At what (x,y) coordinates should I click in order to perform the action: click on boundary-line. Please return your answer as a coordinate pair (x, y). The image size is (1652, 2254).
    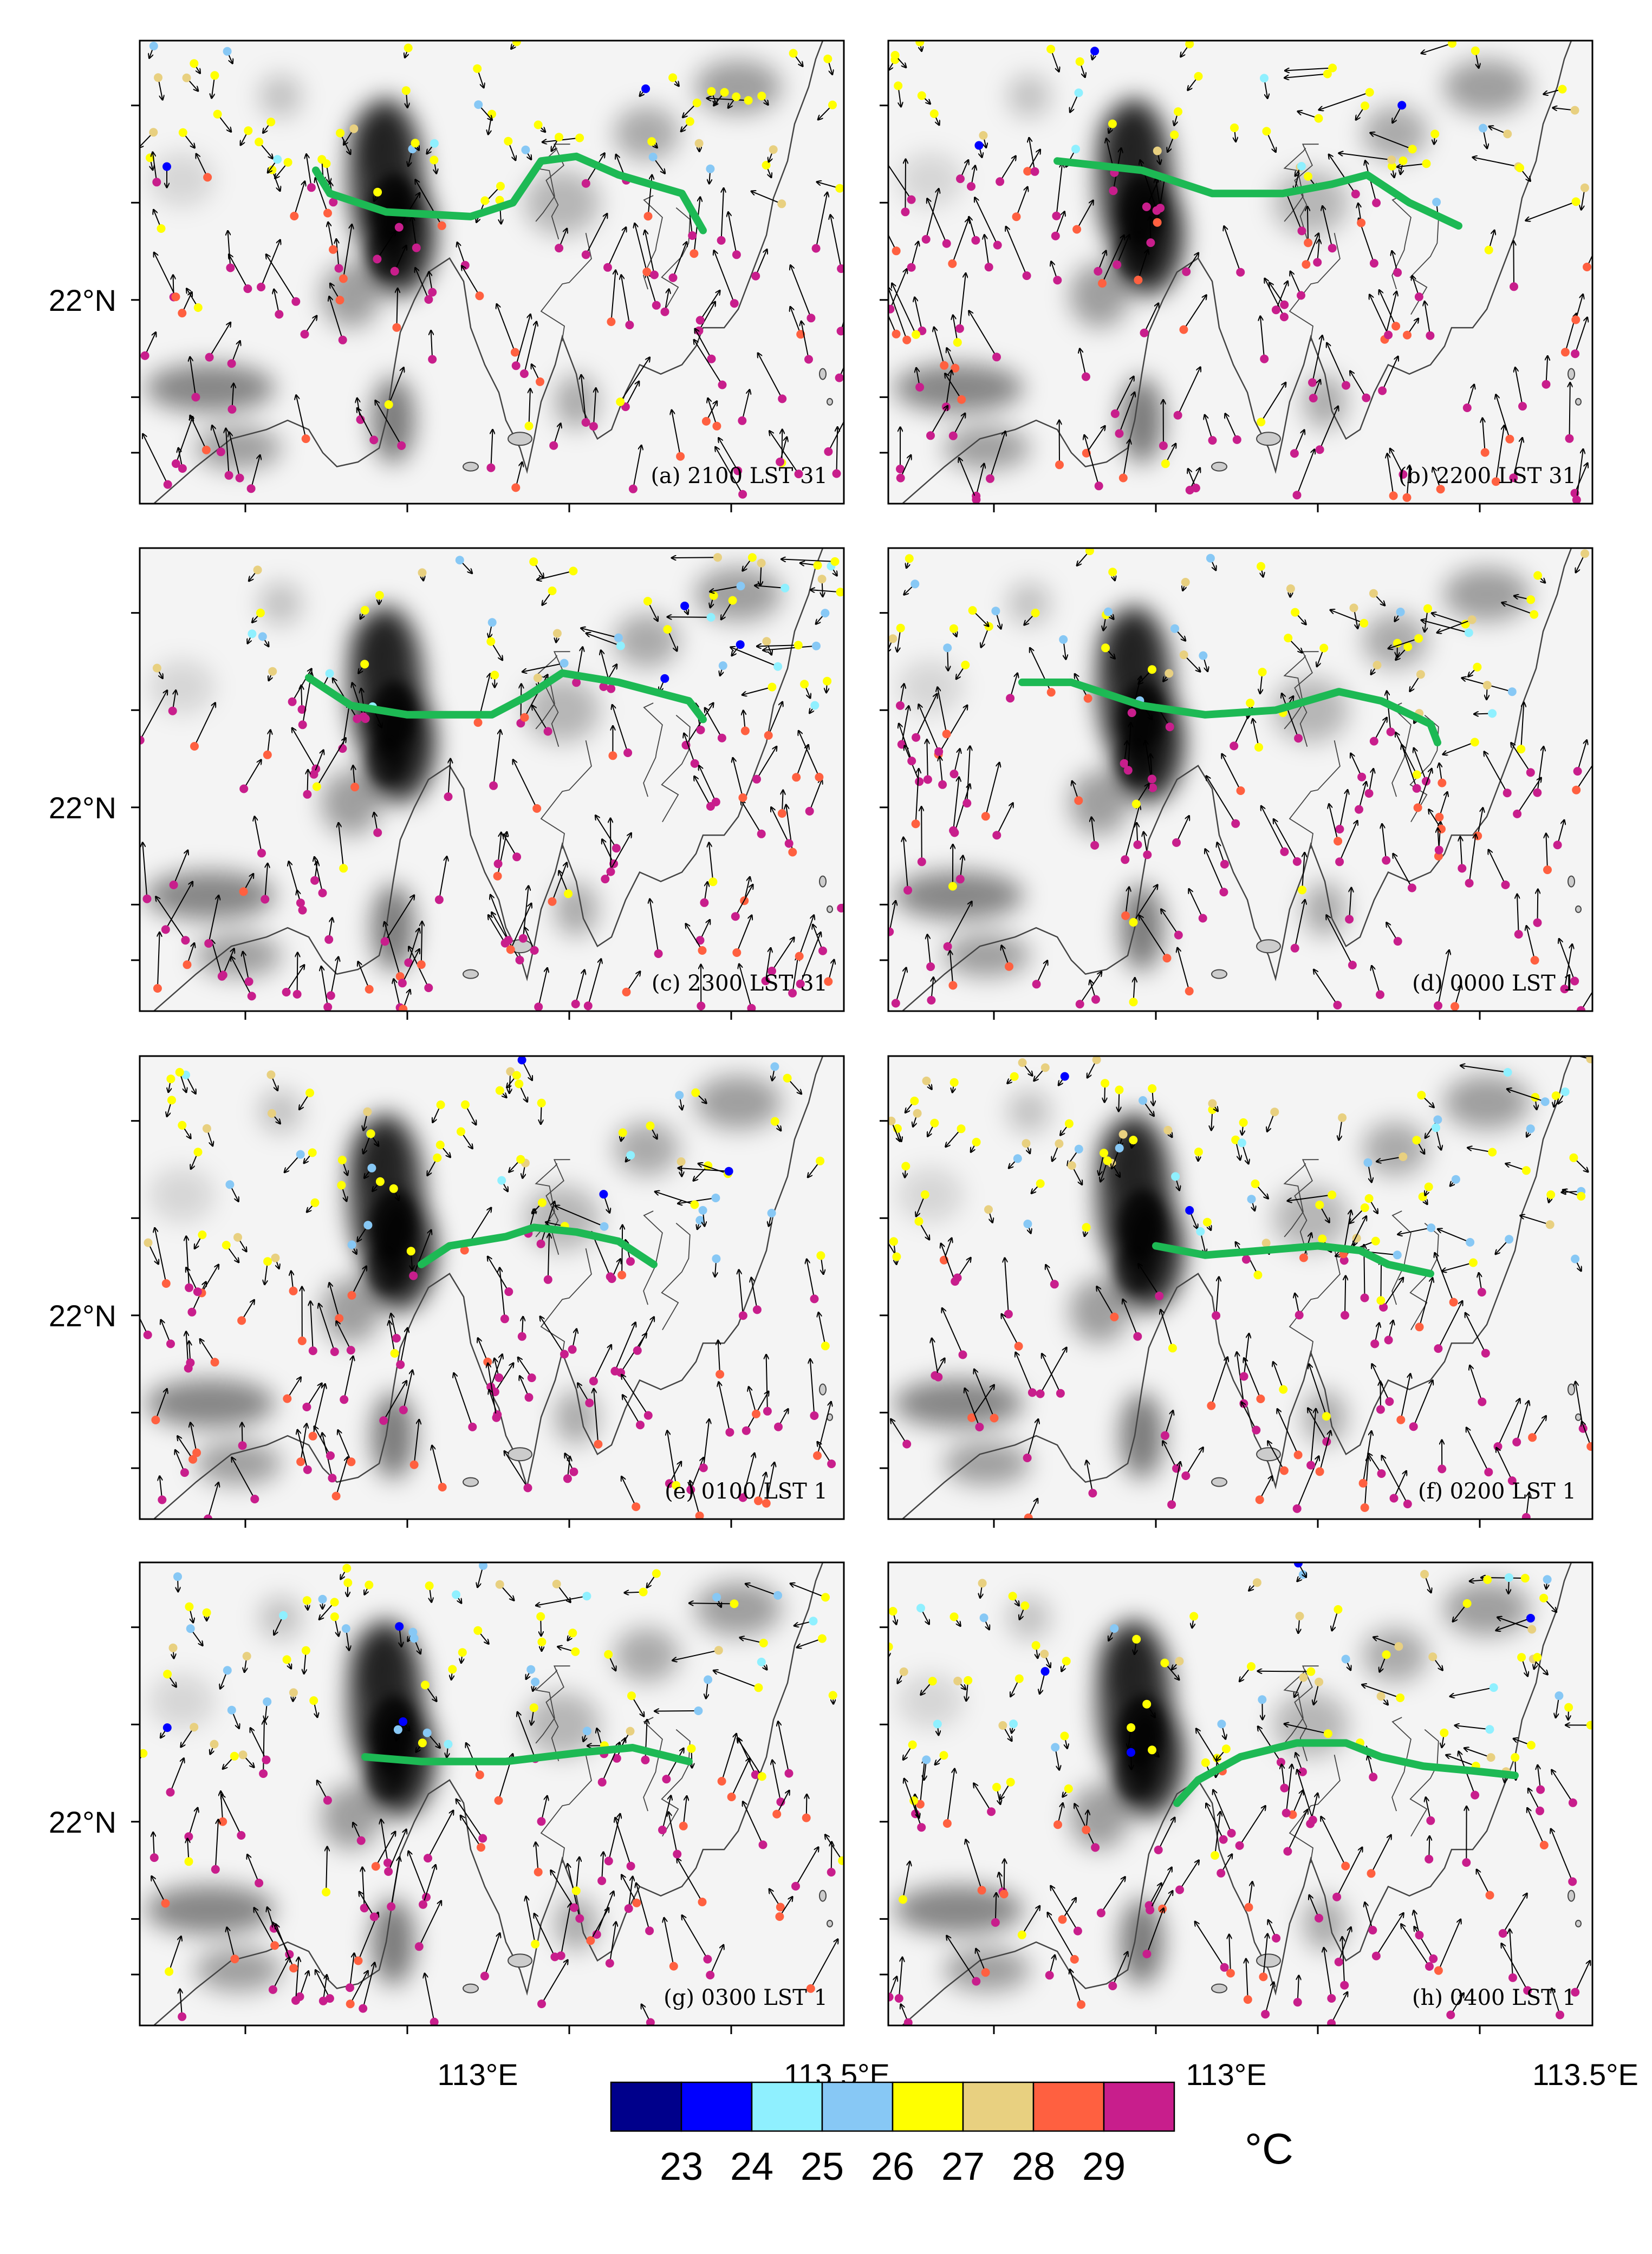
    Looking at the image, I should click on (566, 288).